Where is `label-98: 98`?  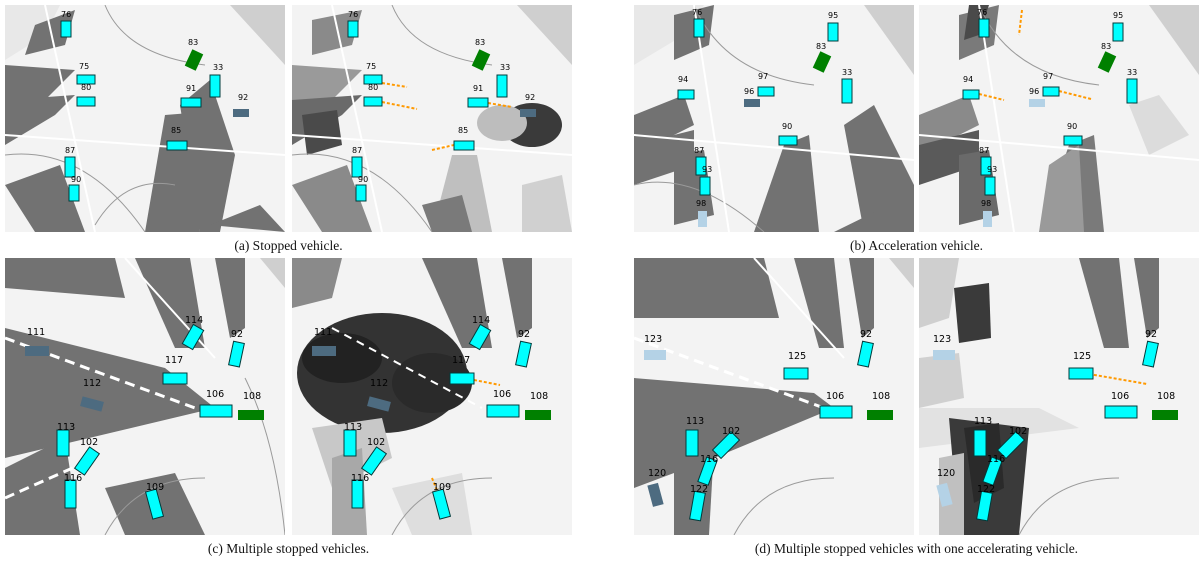 label-98: 98 is located at coordinates (701, 203).